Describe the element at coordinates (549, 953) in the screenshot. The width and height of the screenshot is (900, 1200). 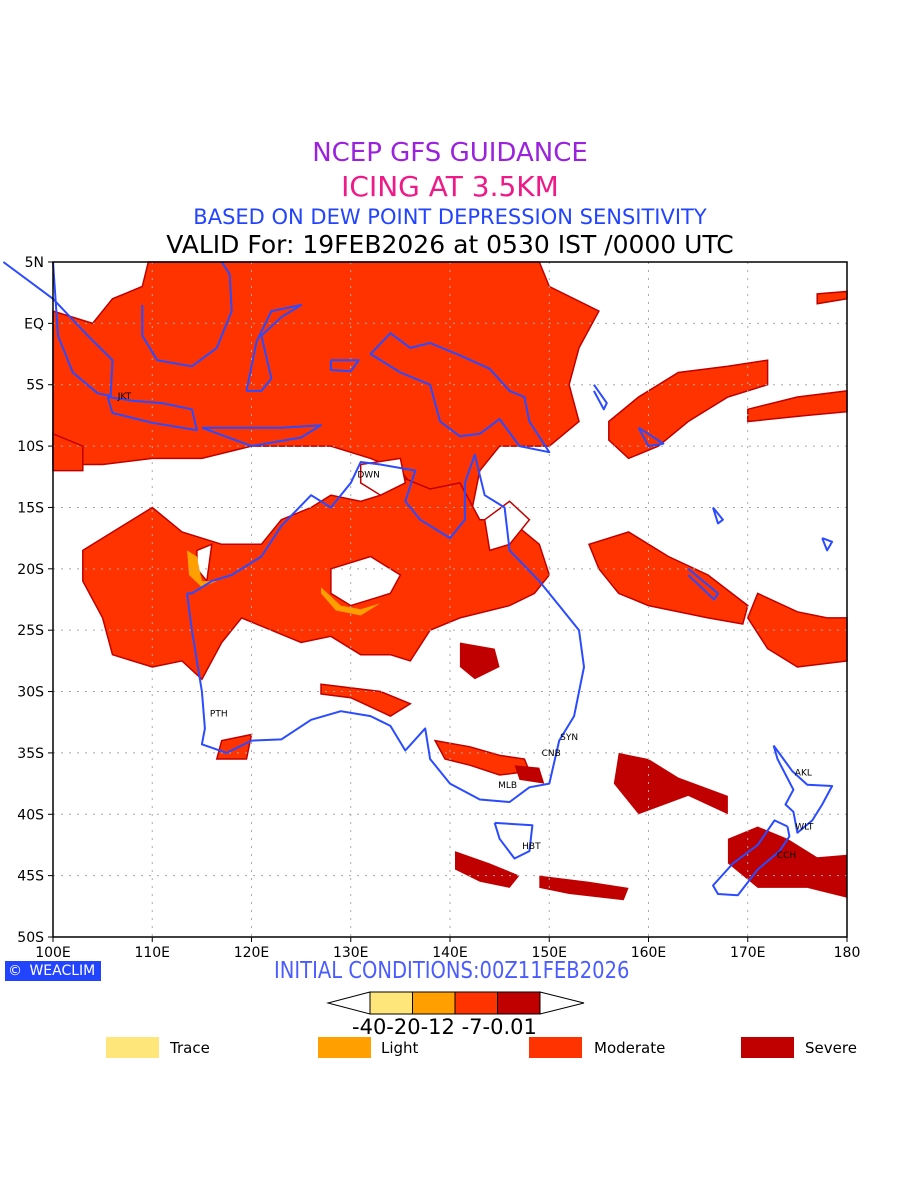
I see `lon-tick-label: 150E` at that location.